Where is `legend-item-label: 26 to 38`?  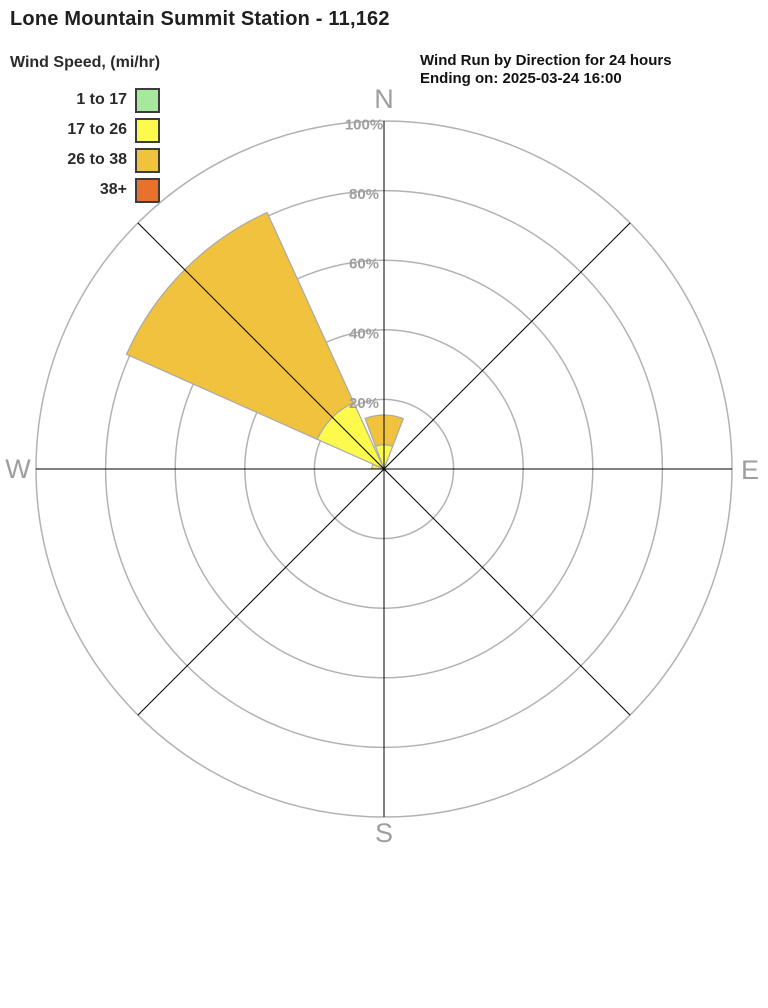 legend-item-label: 26 to 38 is located at coordinates (97, 159).